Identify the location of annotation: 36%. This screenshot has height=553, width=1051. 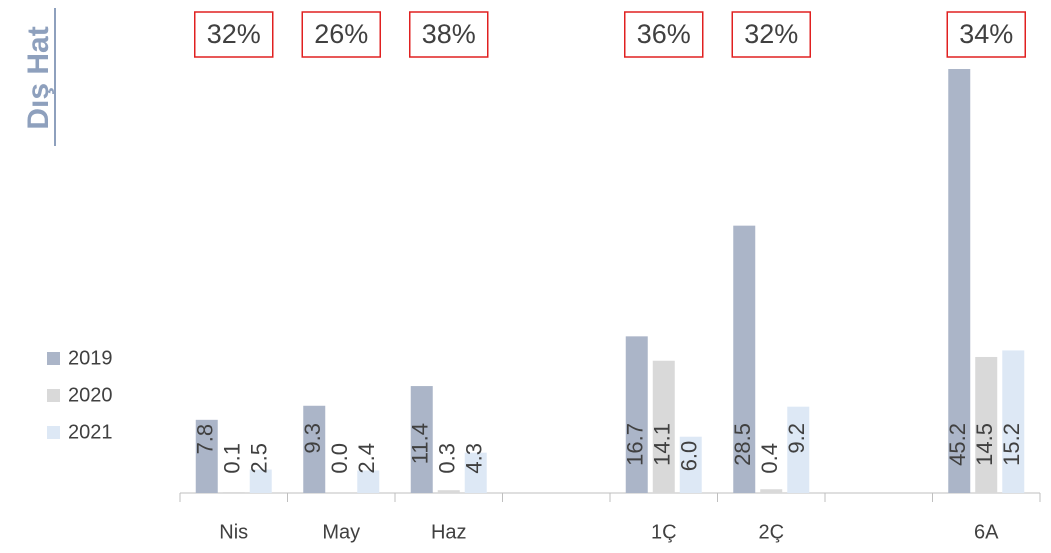
(664, 34).